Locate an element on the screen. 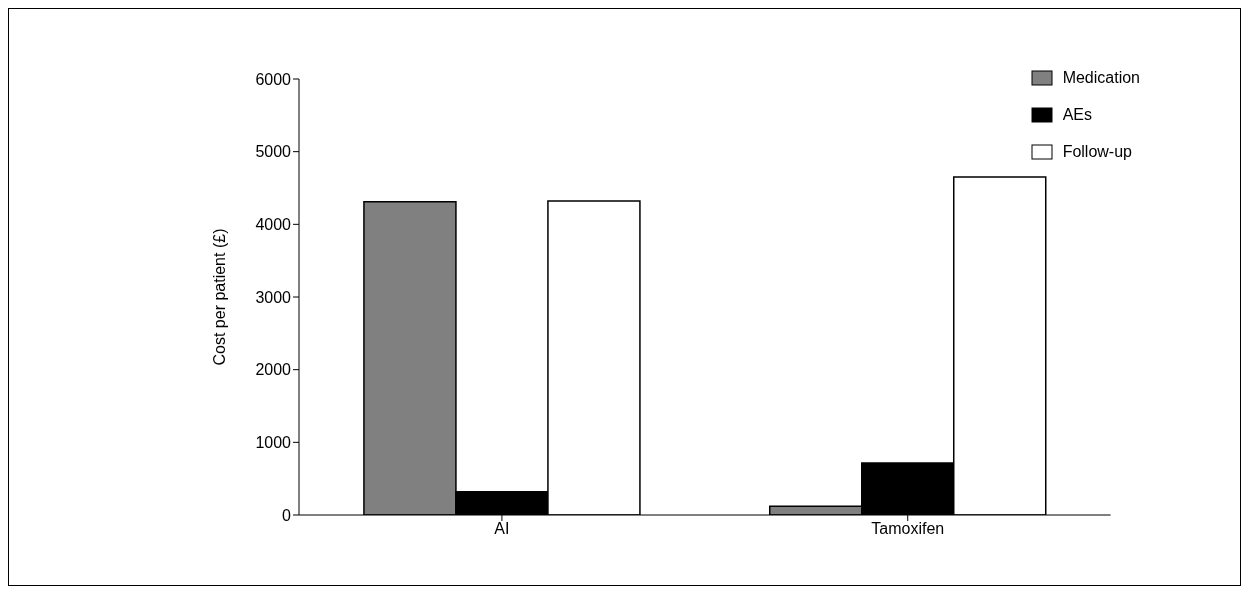 The width and height of the screenshot is (1251, 597). y-tick-label: 4000 is located at coordinates (273, 225).